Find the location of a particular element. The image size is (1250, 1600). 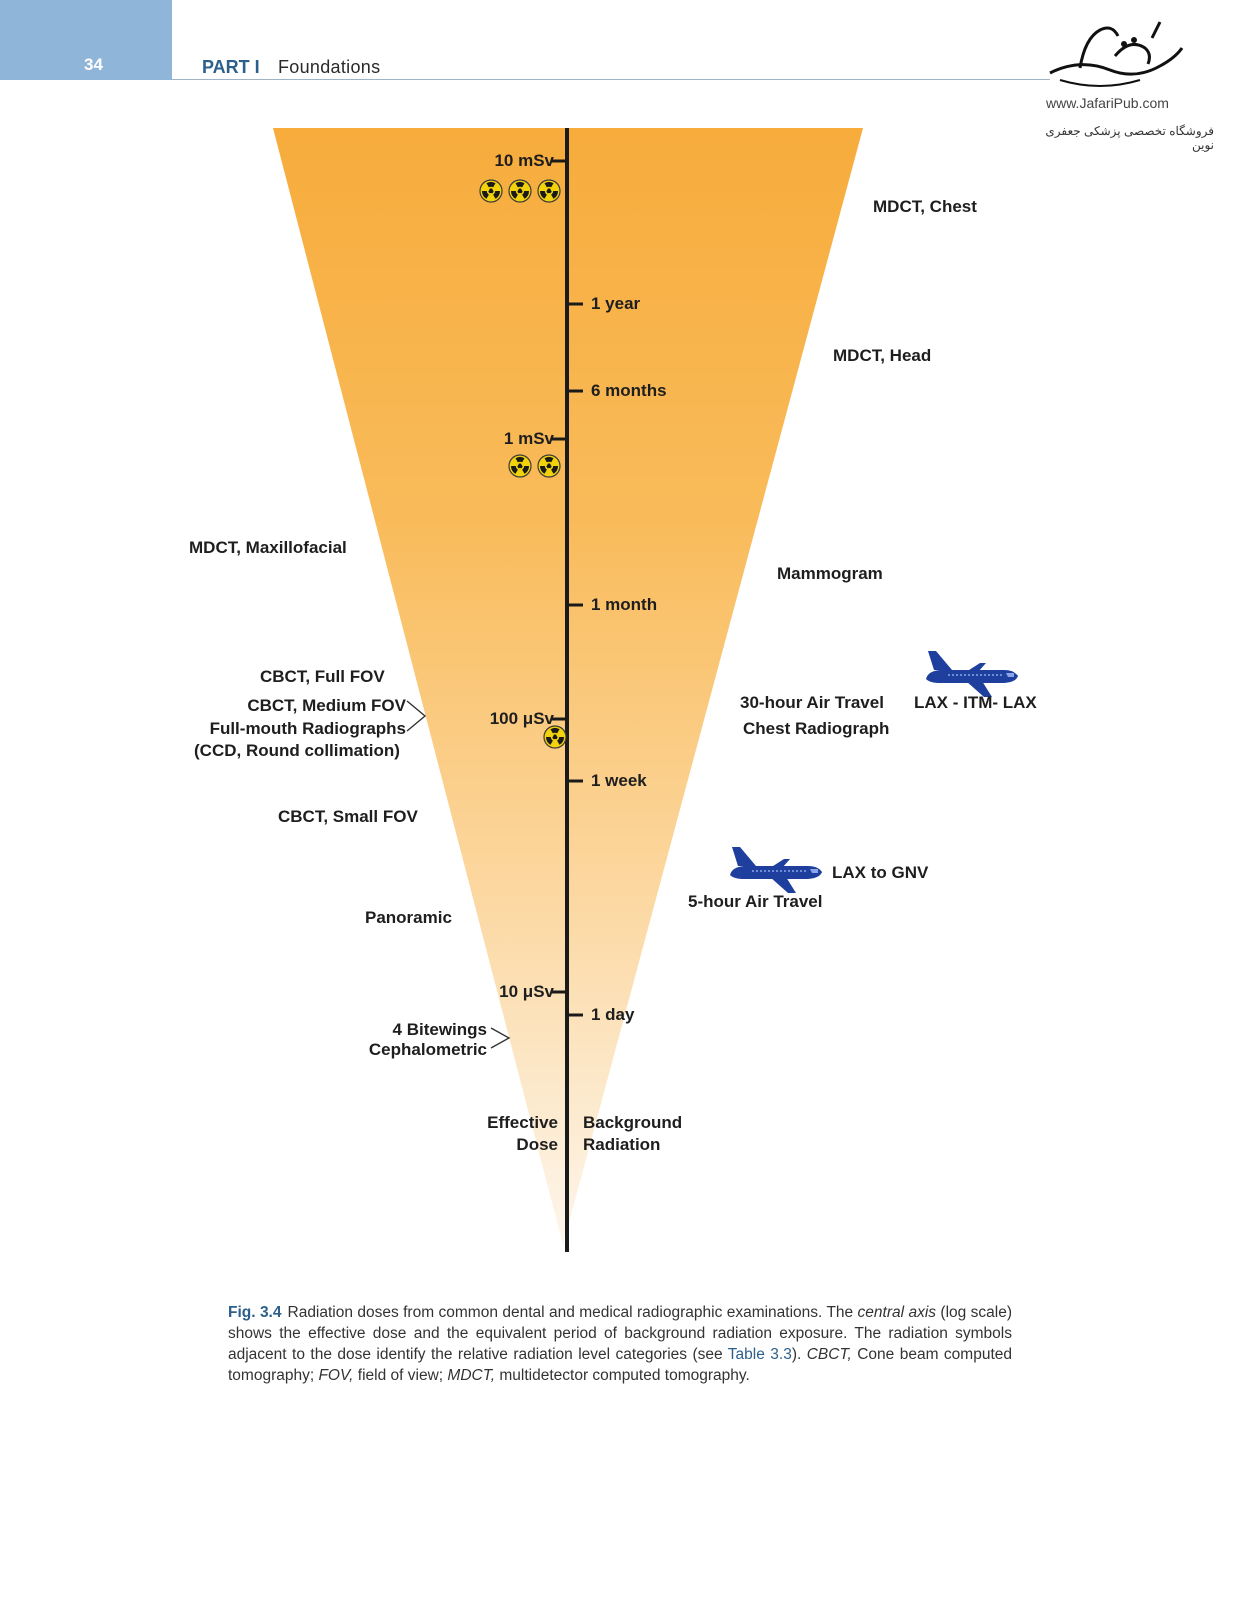

exam-mdct-chest: MDCT, Chest is located at coordinates (925, 206).